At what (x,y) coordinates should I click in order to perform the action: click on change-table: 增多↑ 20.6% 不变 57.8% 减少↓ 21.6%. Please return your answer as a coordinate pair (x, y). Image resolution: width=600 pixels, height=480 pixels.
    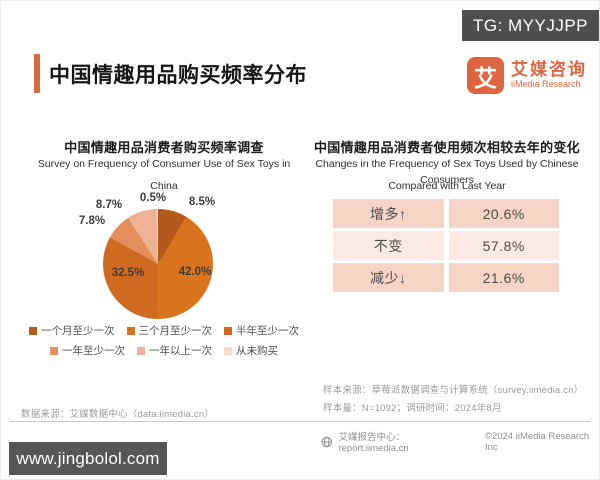
    Looking at the image, I should click on (446, 245).